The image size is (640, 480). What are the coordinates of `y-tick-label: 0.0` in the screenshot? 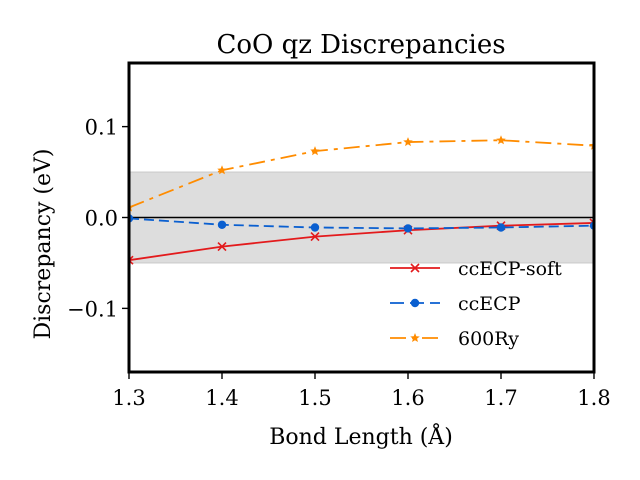 It's located at (101, 219).